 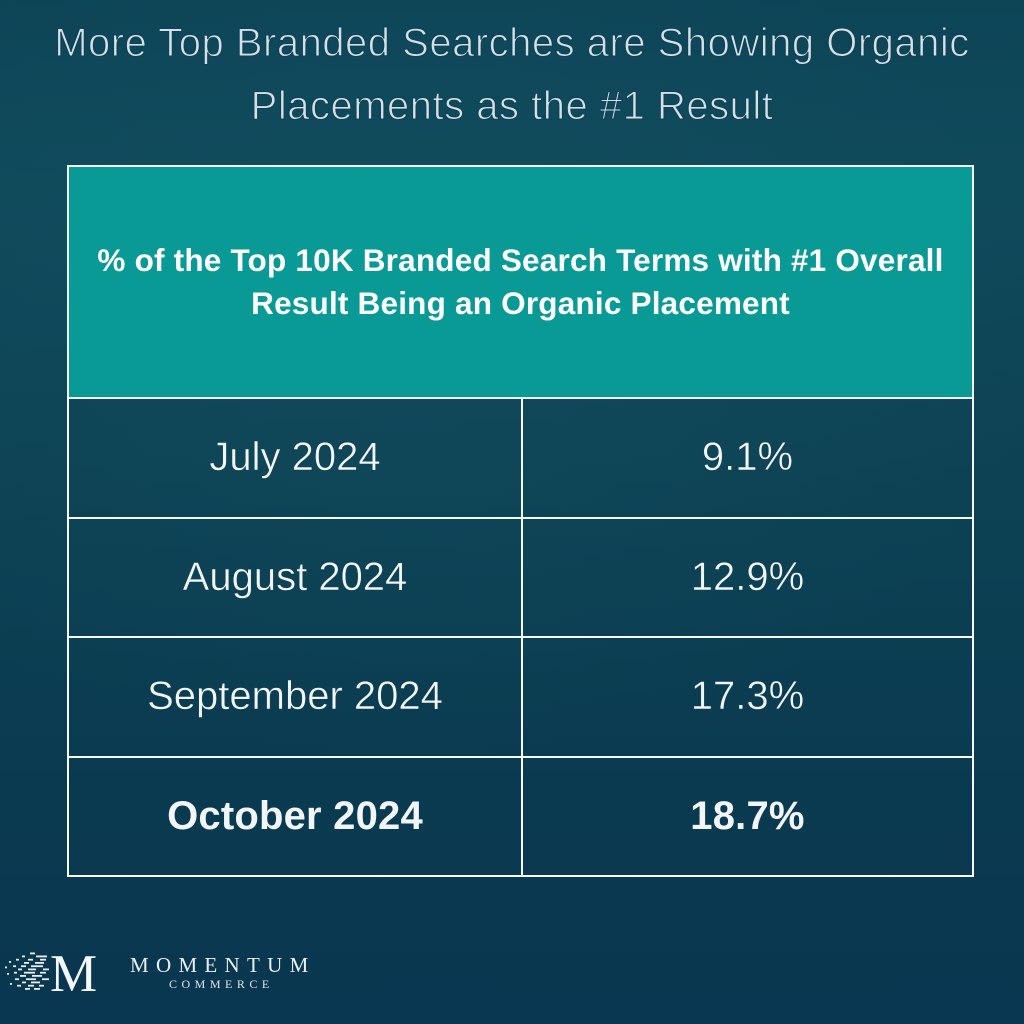 I want to click on svg-text: M, so click(x=73, y=974).